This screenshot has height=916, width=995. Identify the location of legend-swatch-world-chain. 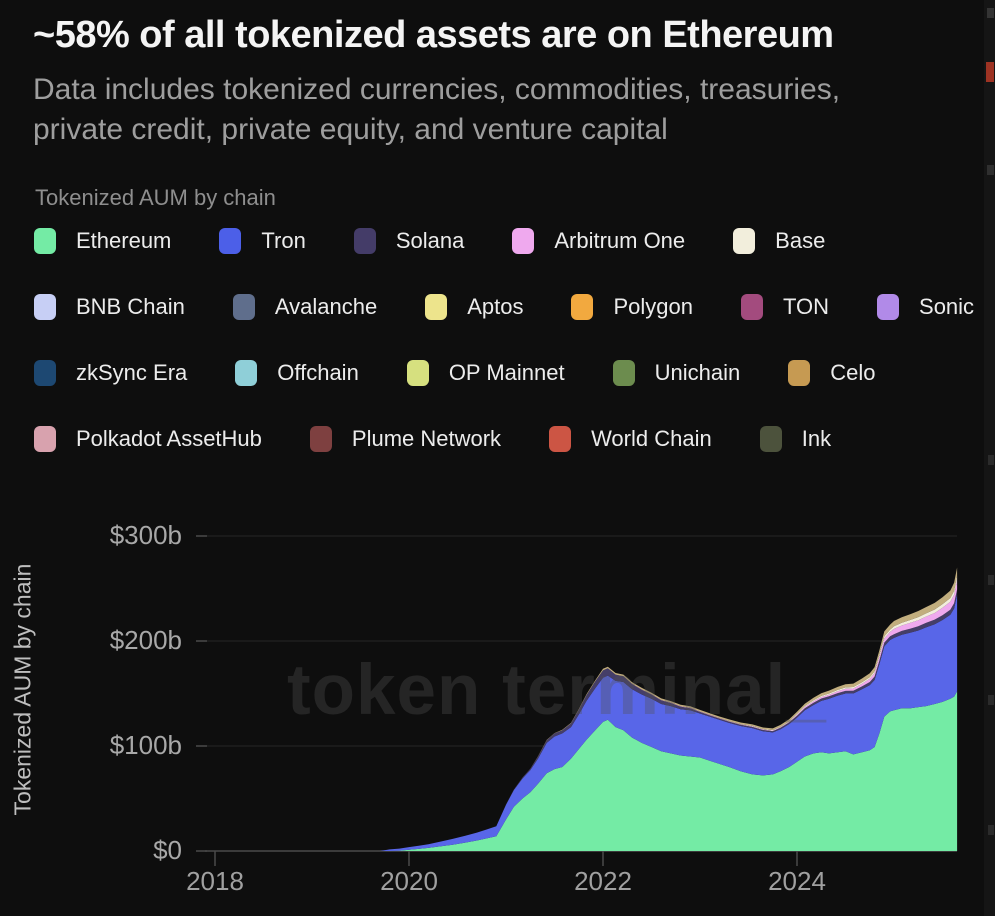
(560, 439).